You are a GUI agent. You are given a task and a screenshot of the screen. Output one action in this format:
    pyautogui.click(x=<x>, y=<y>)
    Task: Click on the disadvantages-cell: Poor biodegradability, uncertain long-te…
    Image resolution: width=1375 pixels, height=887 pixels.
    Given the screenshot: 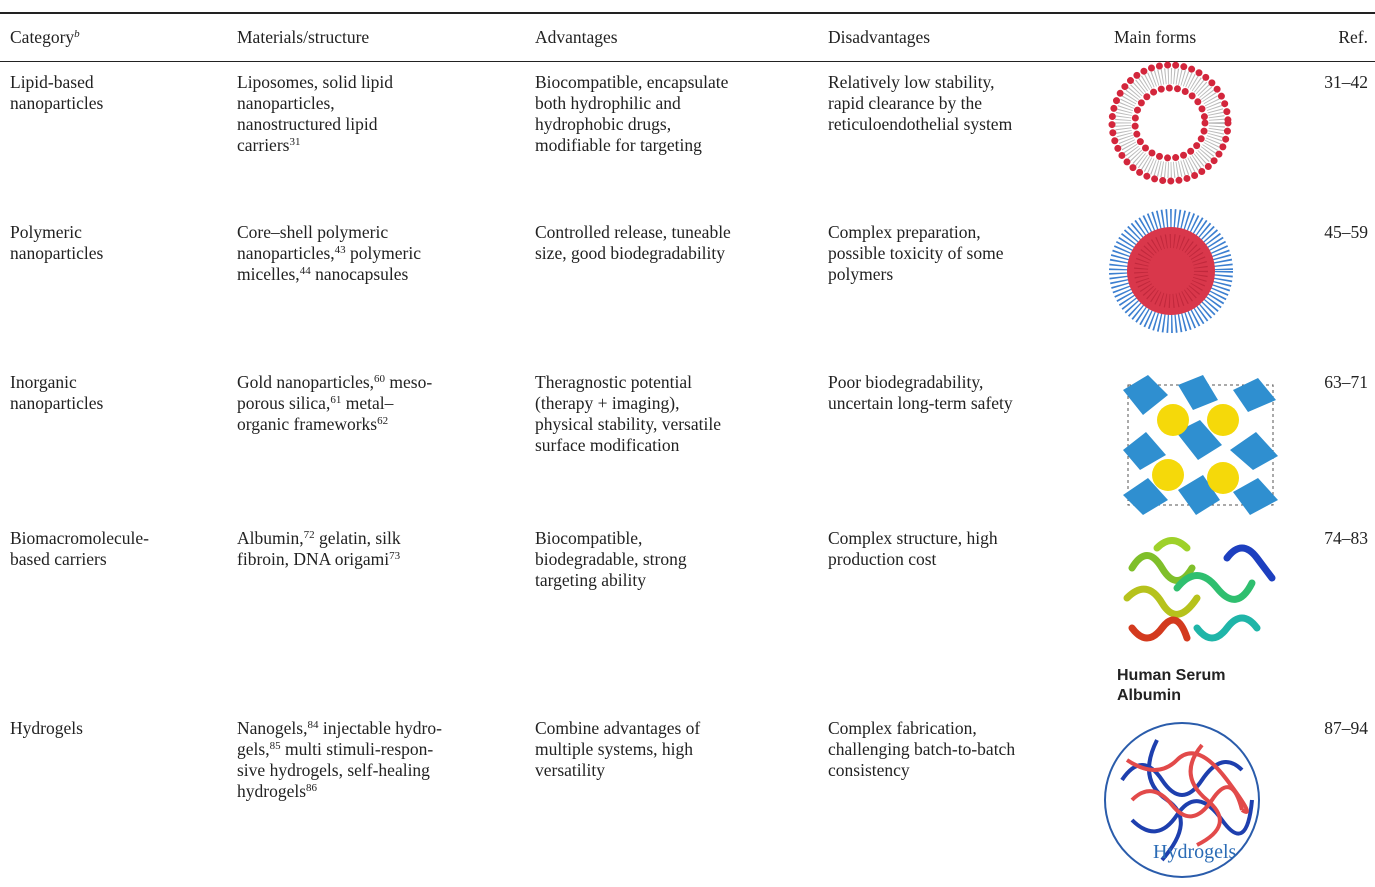 What is the action you would take?
    pyautogui.click(x=920, y=393)
    